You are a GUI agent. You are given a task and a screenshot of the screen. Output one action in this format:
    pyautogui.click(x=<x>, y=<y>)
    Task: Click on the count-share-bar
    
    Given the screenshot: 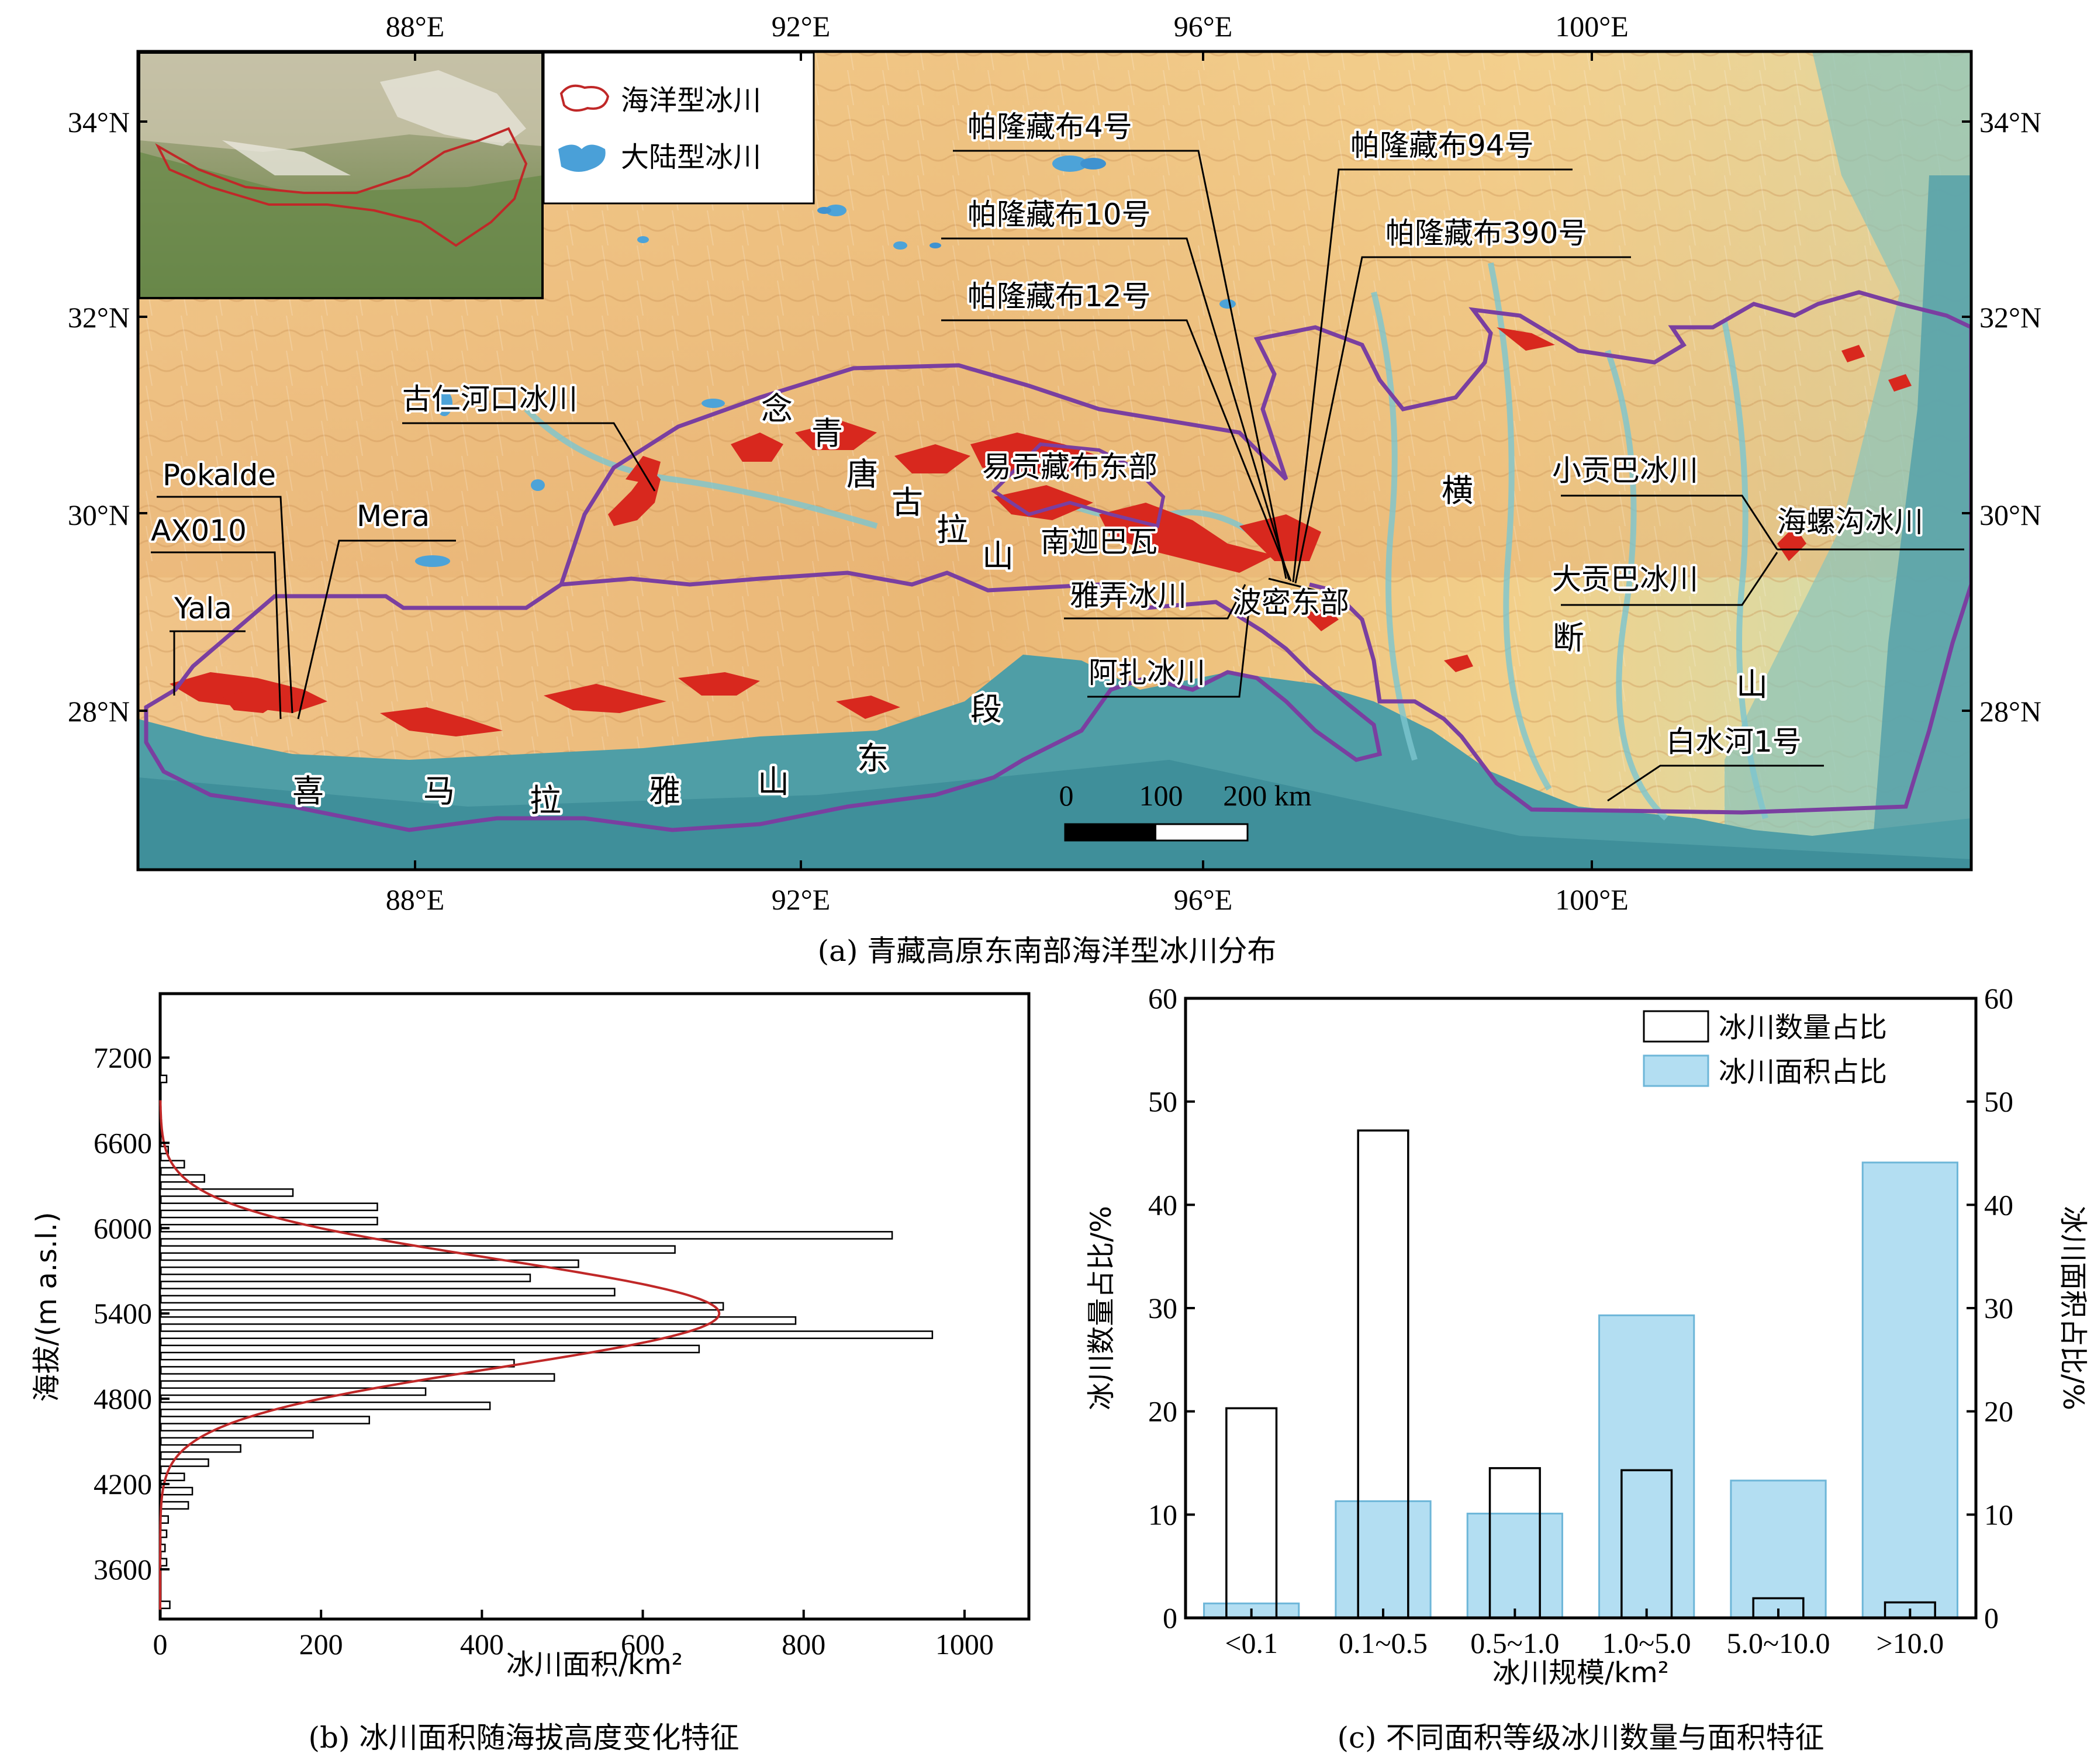 What is the action you would take?
    pyautogui.click(x=1251, y=1513)
    